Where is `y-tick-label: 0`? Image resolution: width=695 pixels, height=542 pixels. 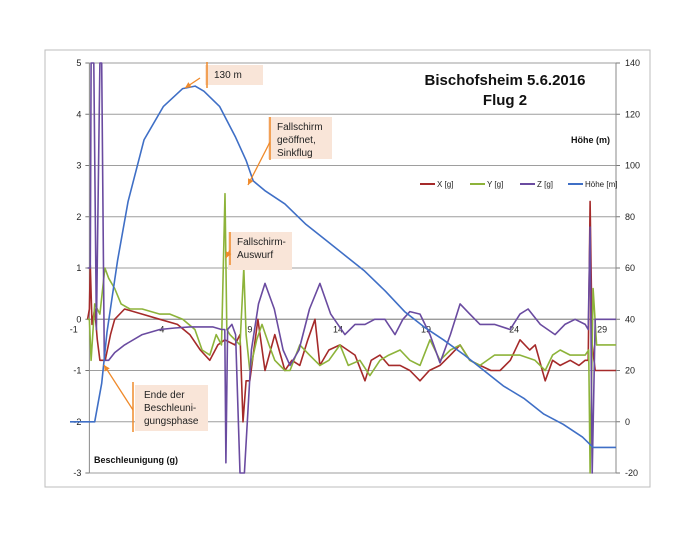 y-tick-label: 0 is located at coordinates (78, 319).